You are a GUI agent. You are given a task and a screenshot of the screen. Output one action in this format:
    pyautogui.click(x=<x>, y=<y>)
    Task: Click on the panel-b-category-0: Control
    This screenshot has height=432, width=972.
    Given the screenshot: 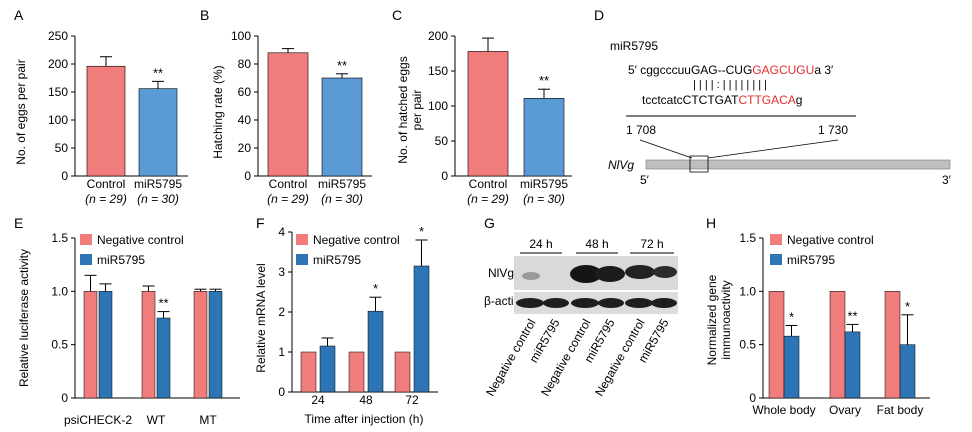 What is the action you would take?
    pyautogui.click(x=288, y=184)
    